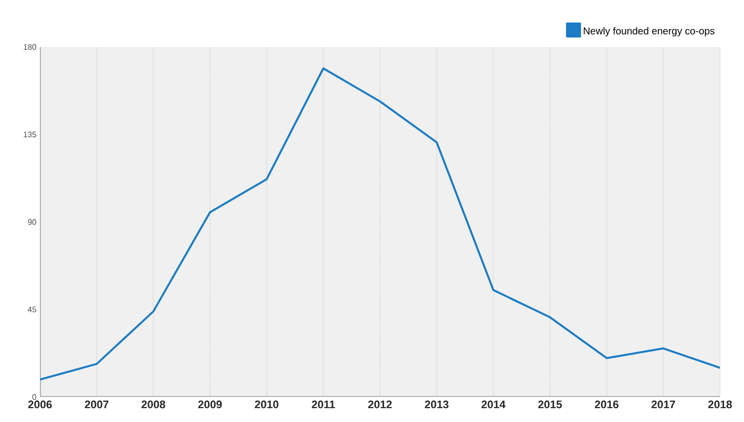 The height and width of the screenshot is (422, 744). I want to click on x-tick-label: 2007, so click(96, 404).